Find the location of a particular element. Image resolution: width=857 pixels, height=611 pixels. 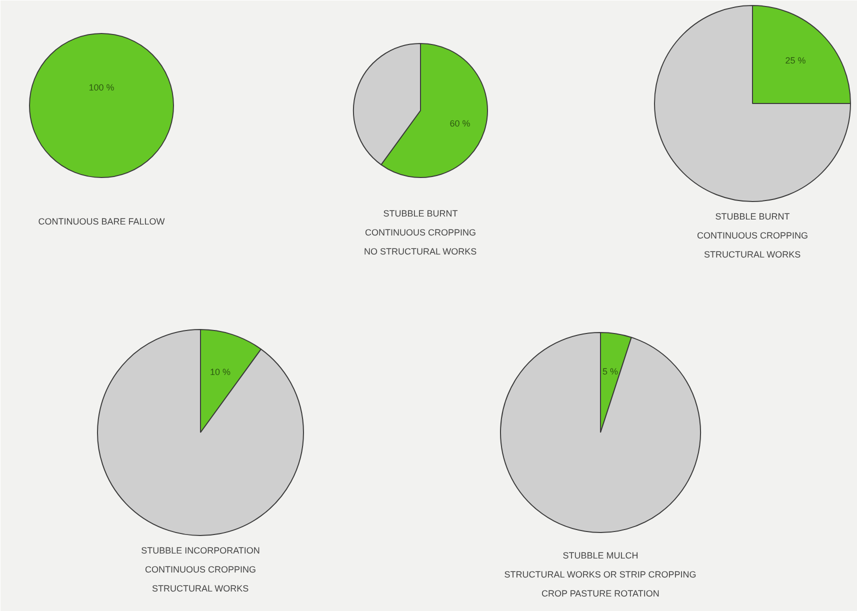

data-label: 25 % is located at coordinates (795, 61).